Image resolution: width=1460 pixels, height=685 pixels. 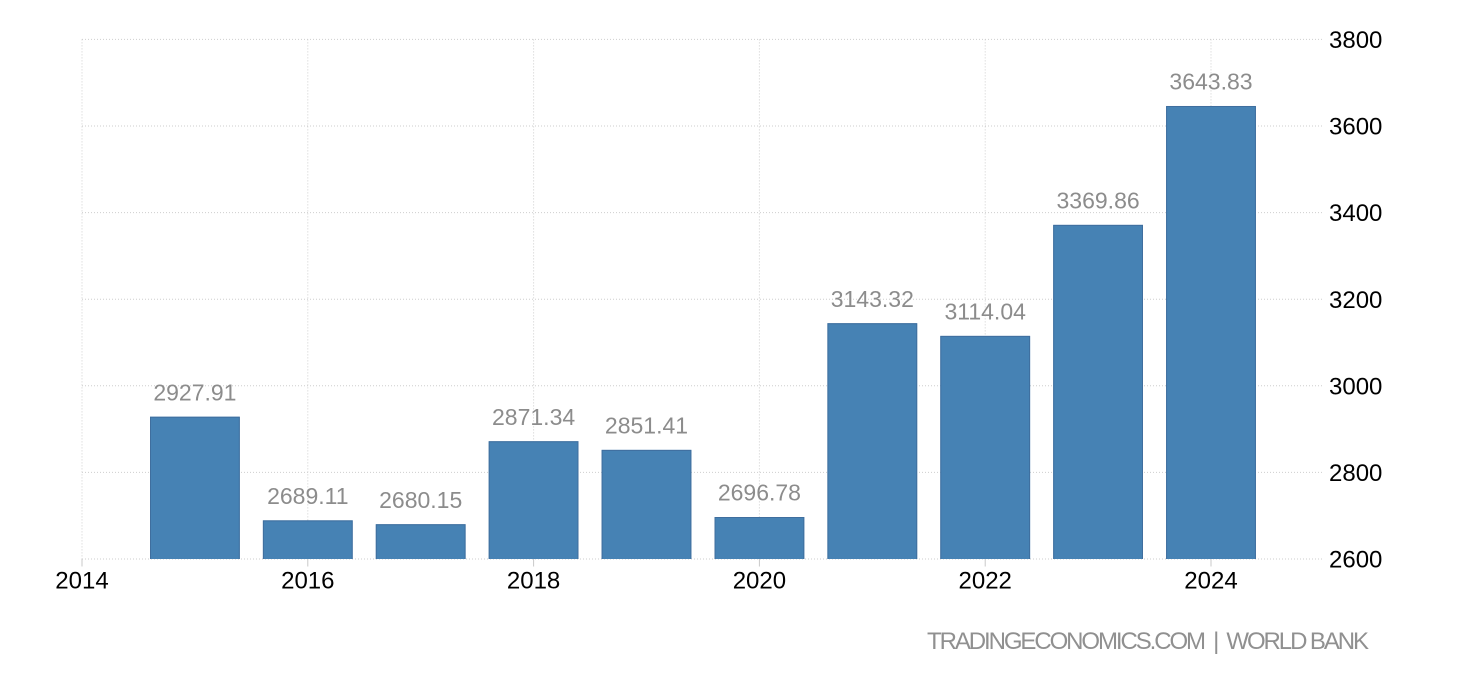 What do you see at coordinates (1355, 300) in the screenshot?
I see `svg-text: 3200` at bounding box center [1355, 300].